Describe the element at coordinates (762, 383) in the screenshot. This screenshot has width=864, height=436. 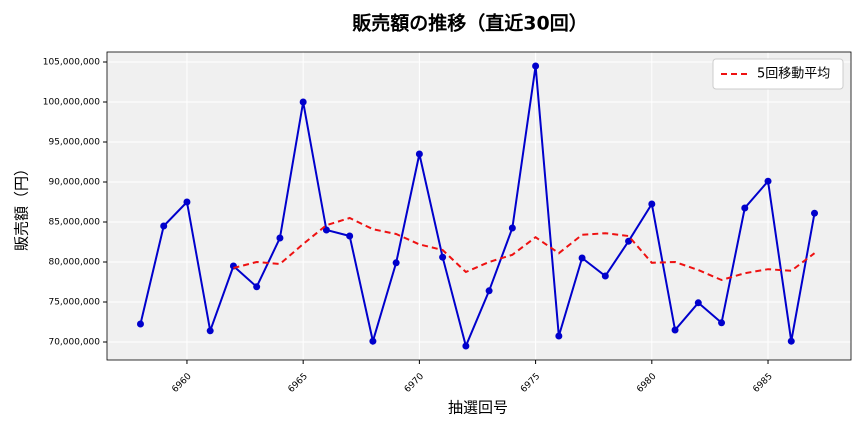
I see `x-tick-label: 6985` at that location.